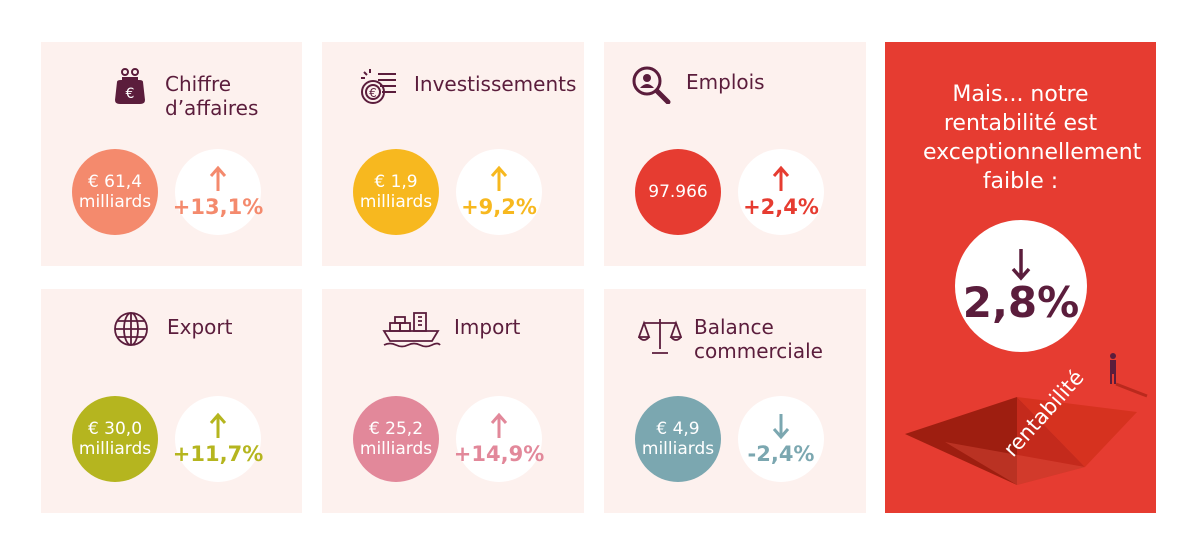 The height and width of the screenshot is (556, 1190). What do you see at coordinates (678, 429) in the screenshot?
I see `value-amount: € 4,9` at bounding box center [678, 429].